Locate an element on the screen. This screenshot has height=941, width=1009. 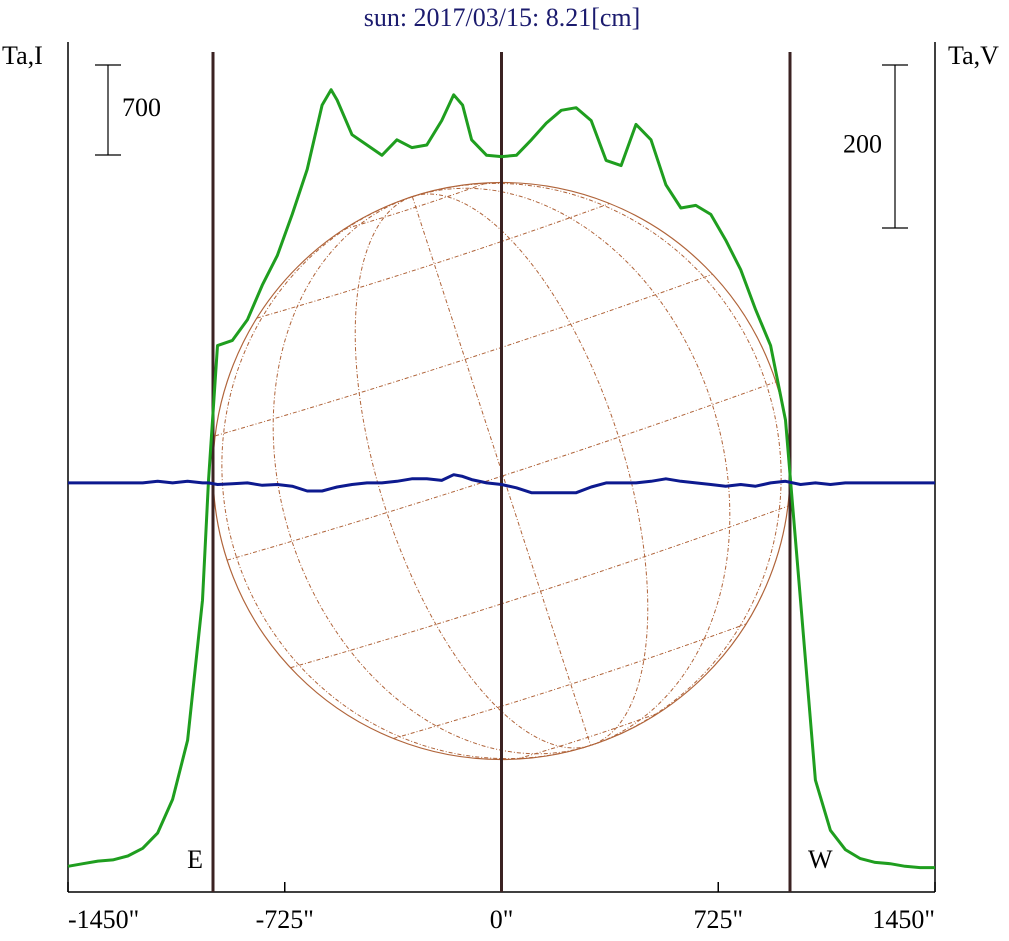
scale-bar-label: 200 is located at coordinates (862, 143).